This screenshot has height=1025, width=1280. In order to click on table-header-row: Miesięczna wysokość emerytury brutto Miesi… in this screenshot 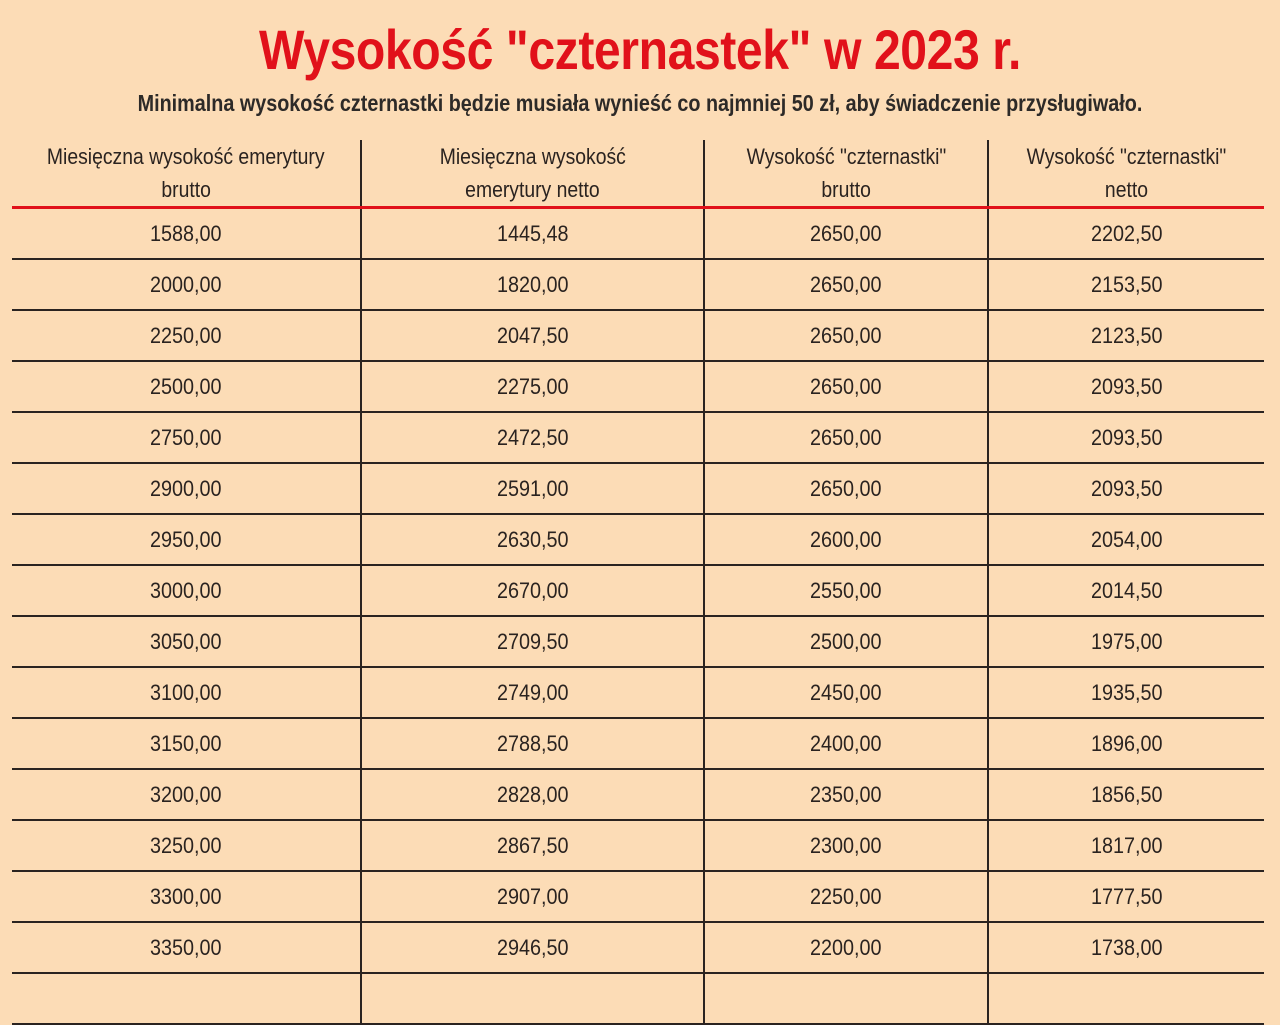, I will do `click(638, 174)`.